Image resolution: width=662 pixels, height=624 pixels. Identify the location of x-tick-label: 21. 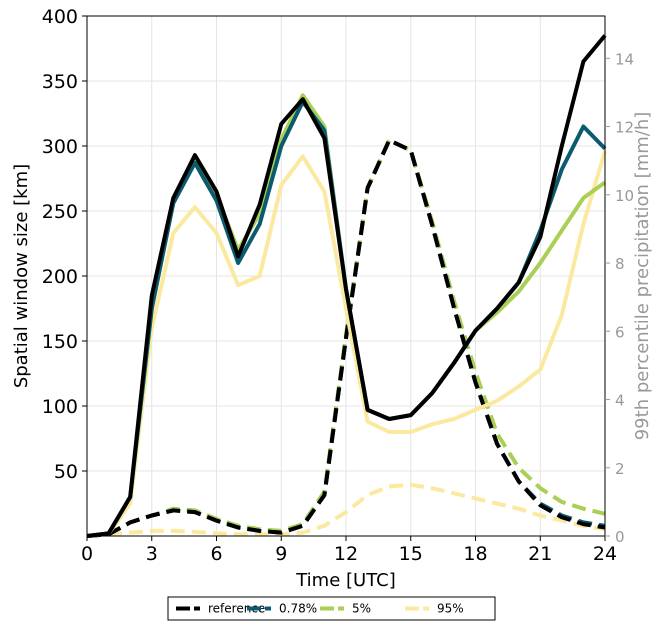
(540, 554).